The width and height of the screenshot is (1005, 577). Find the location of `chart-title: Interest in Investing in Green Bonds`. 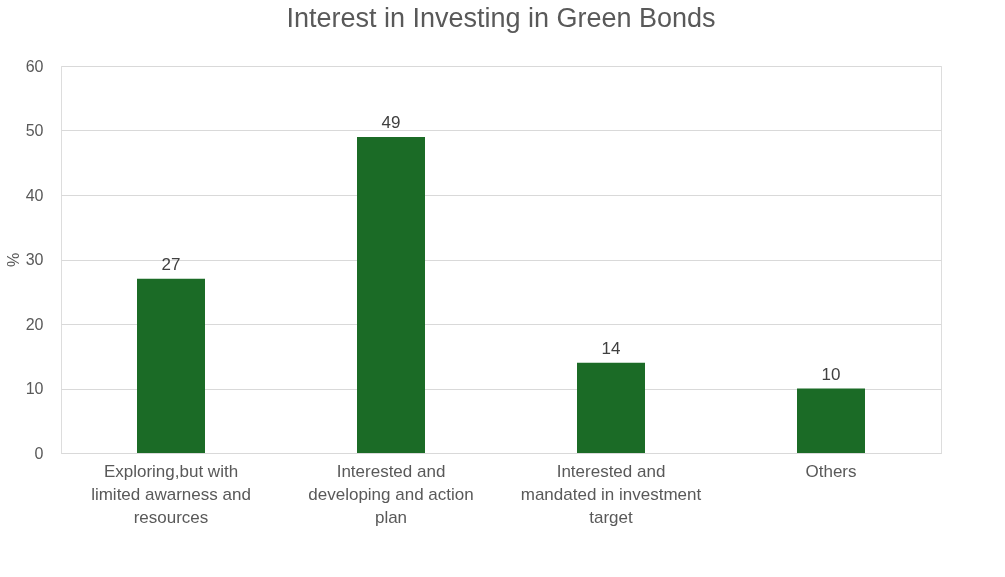

chart-title: Interest in Investing in Green Bonds is located at coordinates (501, 18).